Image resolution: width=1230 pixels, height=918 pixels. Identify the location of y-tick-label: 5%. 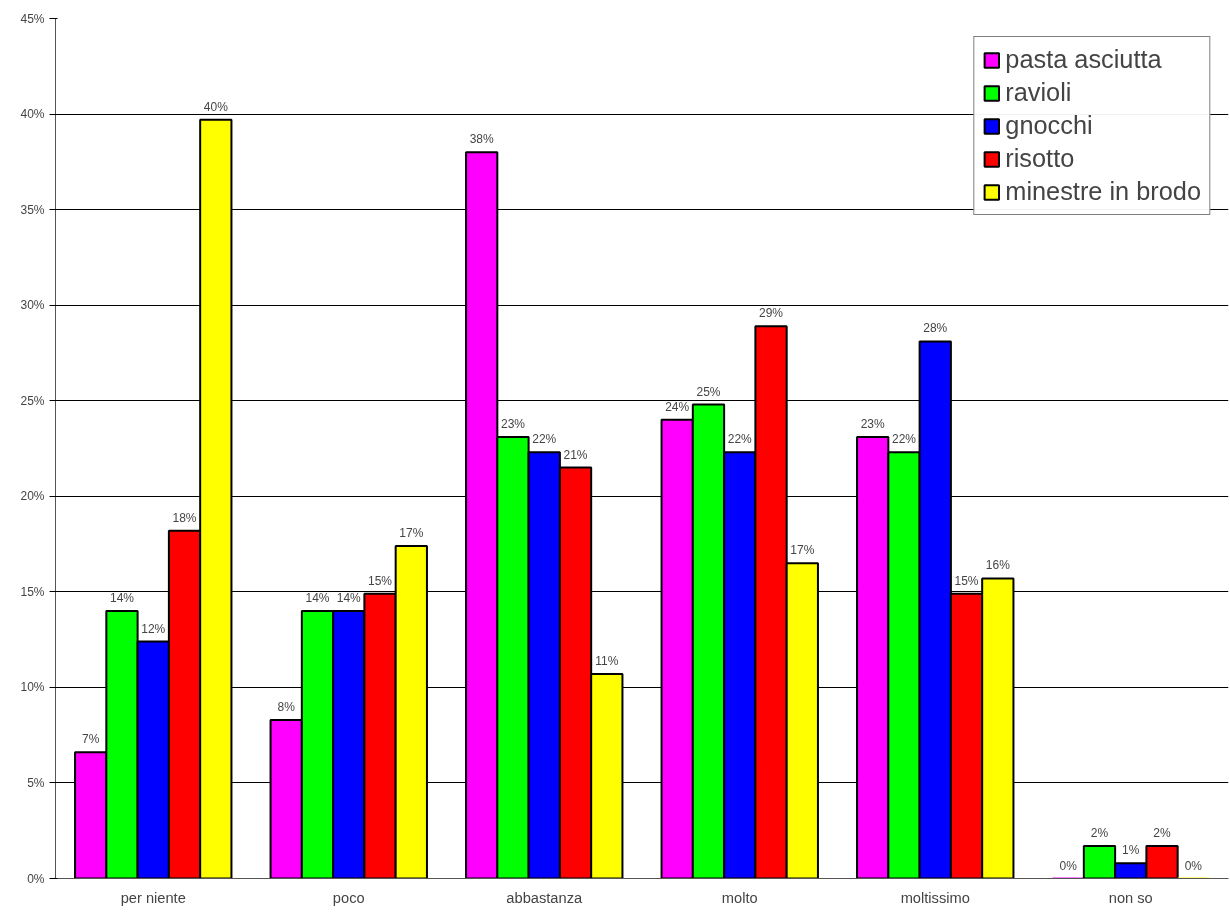
(36, 782).